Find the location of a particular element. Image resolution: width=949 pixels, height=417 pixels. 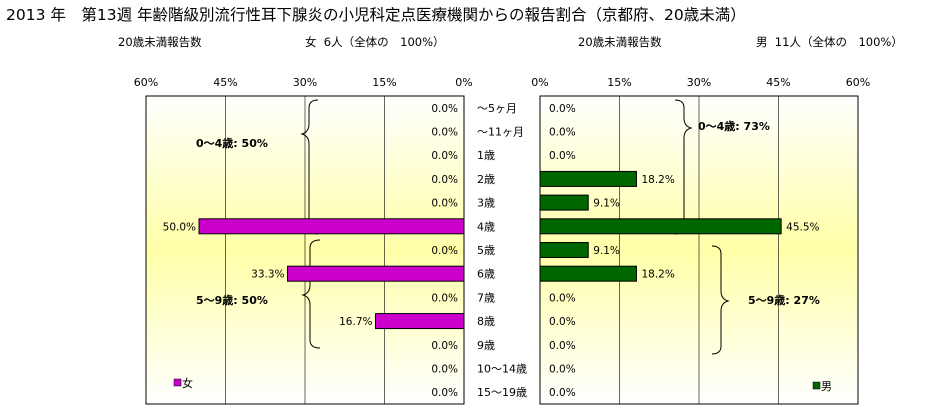

female-legend-label: 女 is located at coordinates (187, 383).